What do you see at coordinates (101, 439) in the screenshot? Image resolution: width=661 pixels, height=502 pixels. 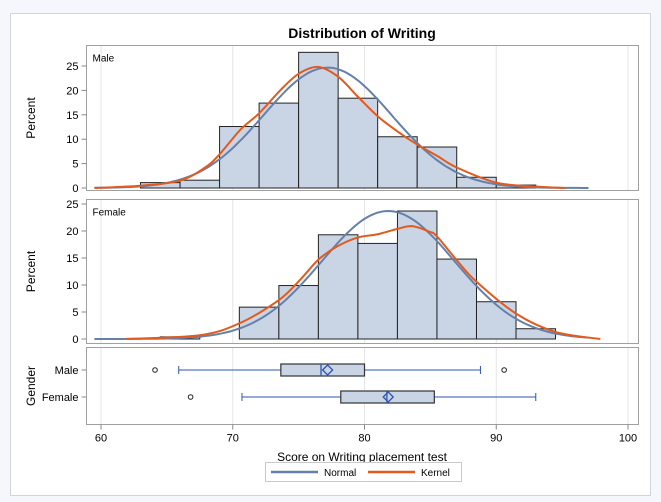 I see `x-tick-label: 60` at bounding box center [101, 439].